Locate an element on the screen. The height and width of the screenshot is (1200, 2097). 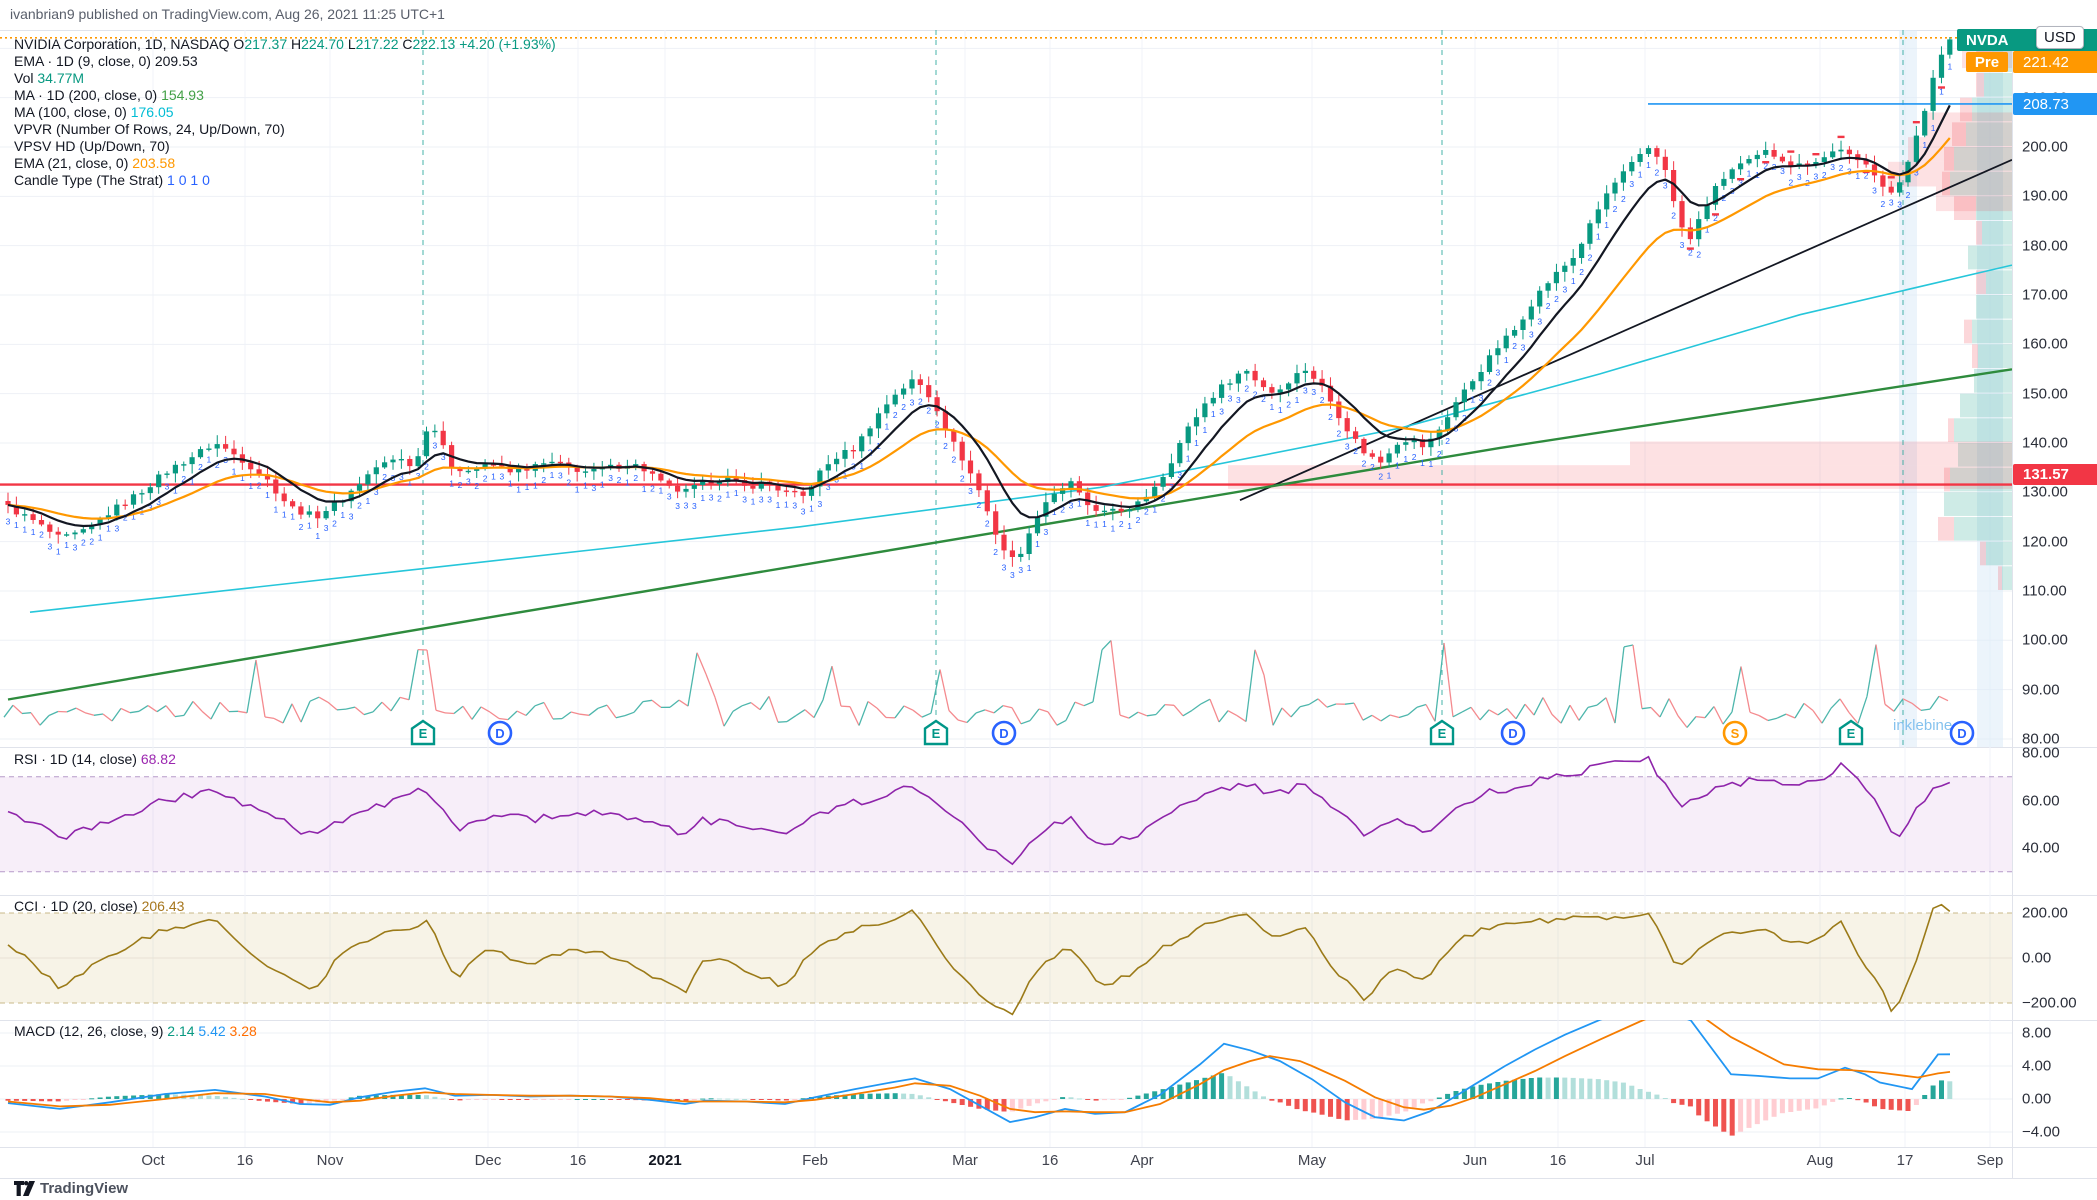
rsi-legend: RSI · 1D (14, close) 68.82 is located at coordinates (95, 759).